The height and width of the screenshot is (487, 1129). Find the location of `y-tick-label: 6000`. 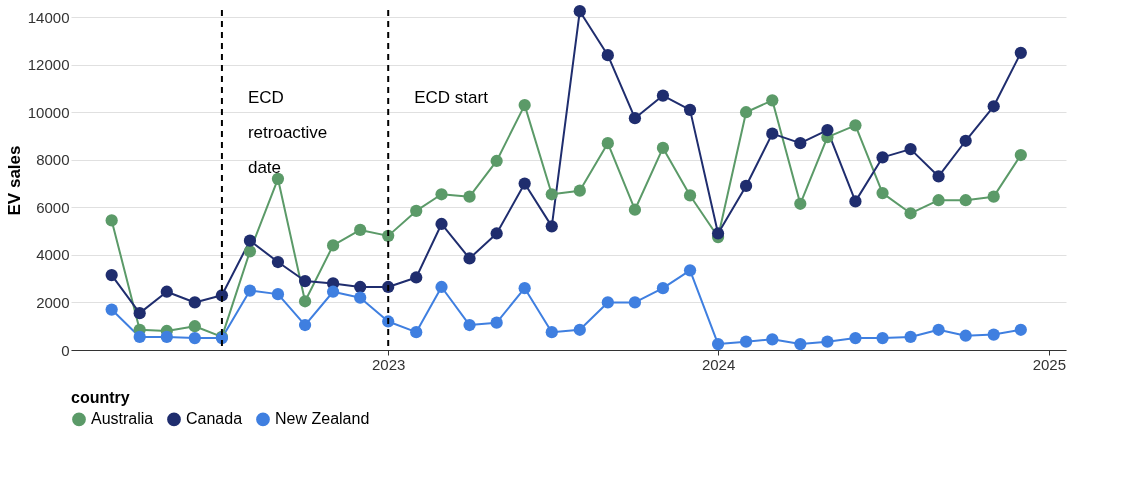

y-tick-label: 6000 is located at coordinates (53, 207).